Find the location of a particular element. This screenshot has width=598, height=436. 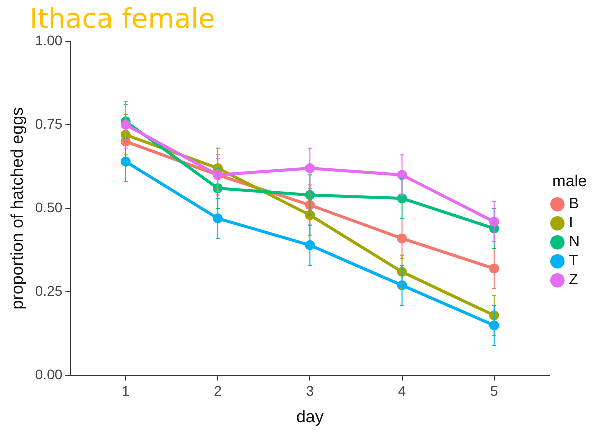

legend-label: Z is located at coordinates (573, 280).